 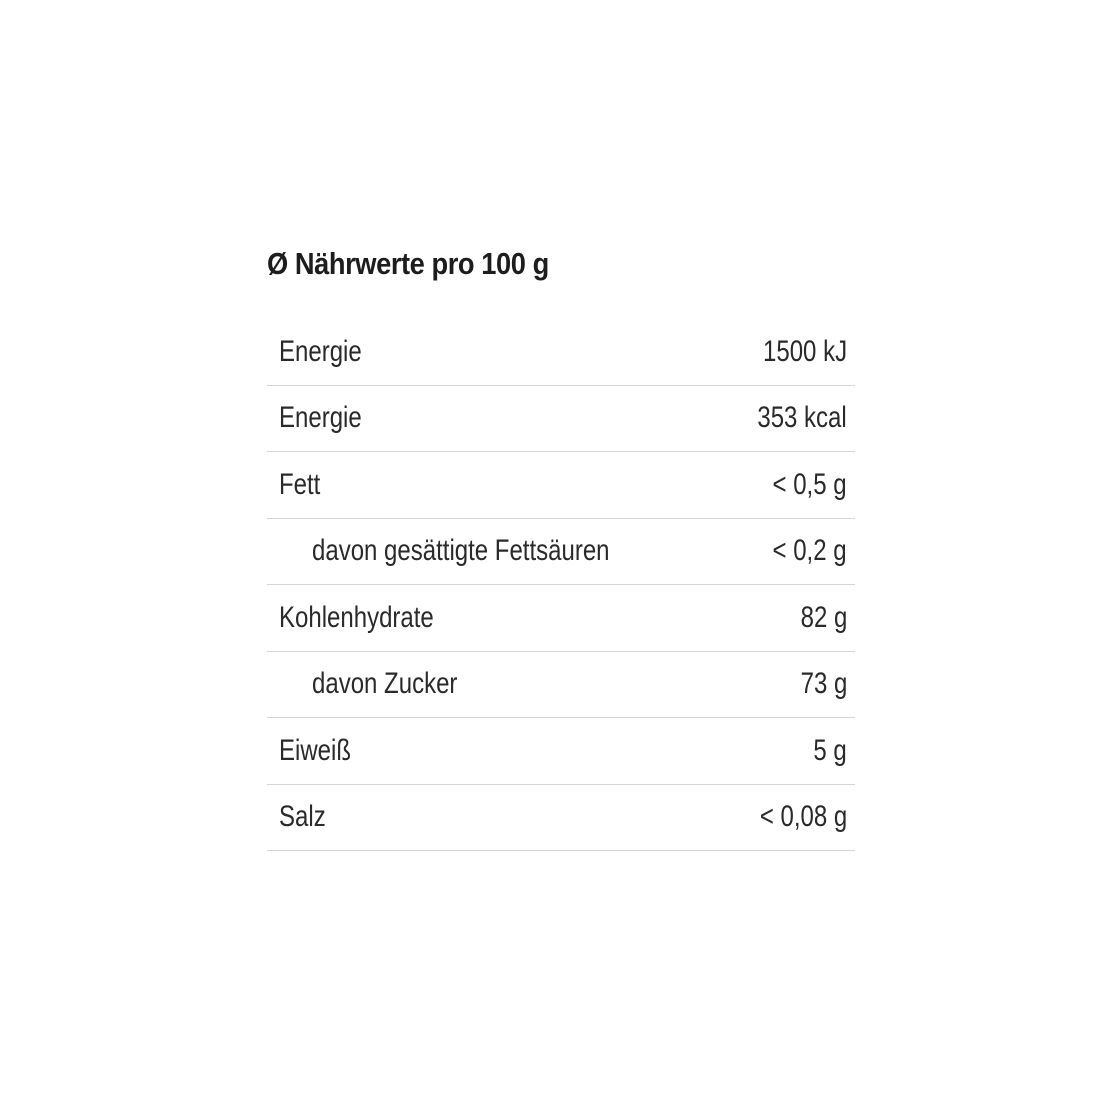 I want to click on nutrient-value: < 0,5 g, so click(x=809, y=484).